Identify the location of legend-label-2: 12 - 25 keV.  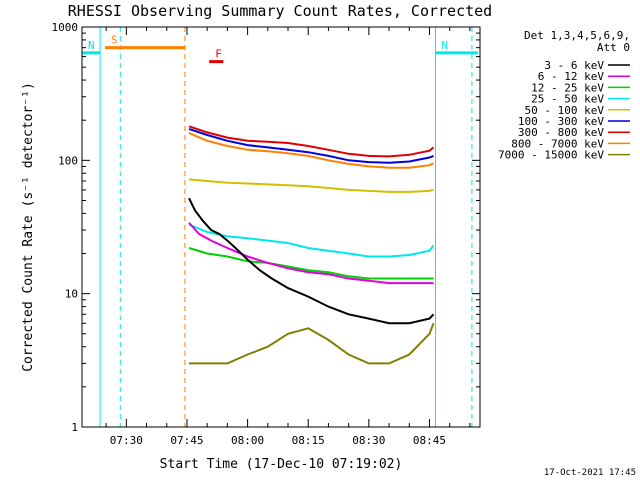
(567, 87).